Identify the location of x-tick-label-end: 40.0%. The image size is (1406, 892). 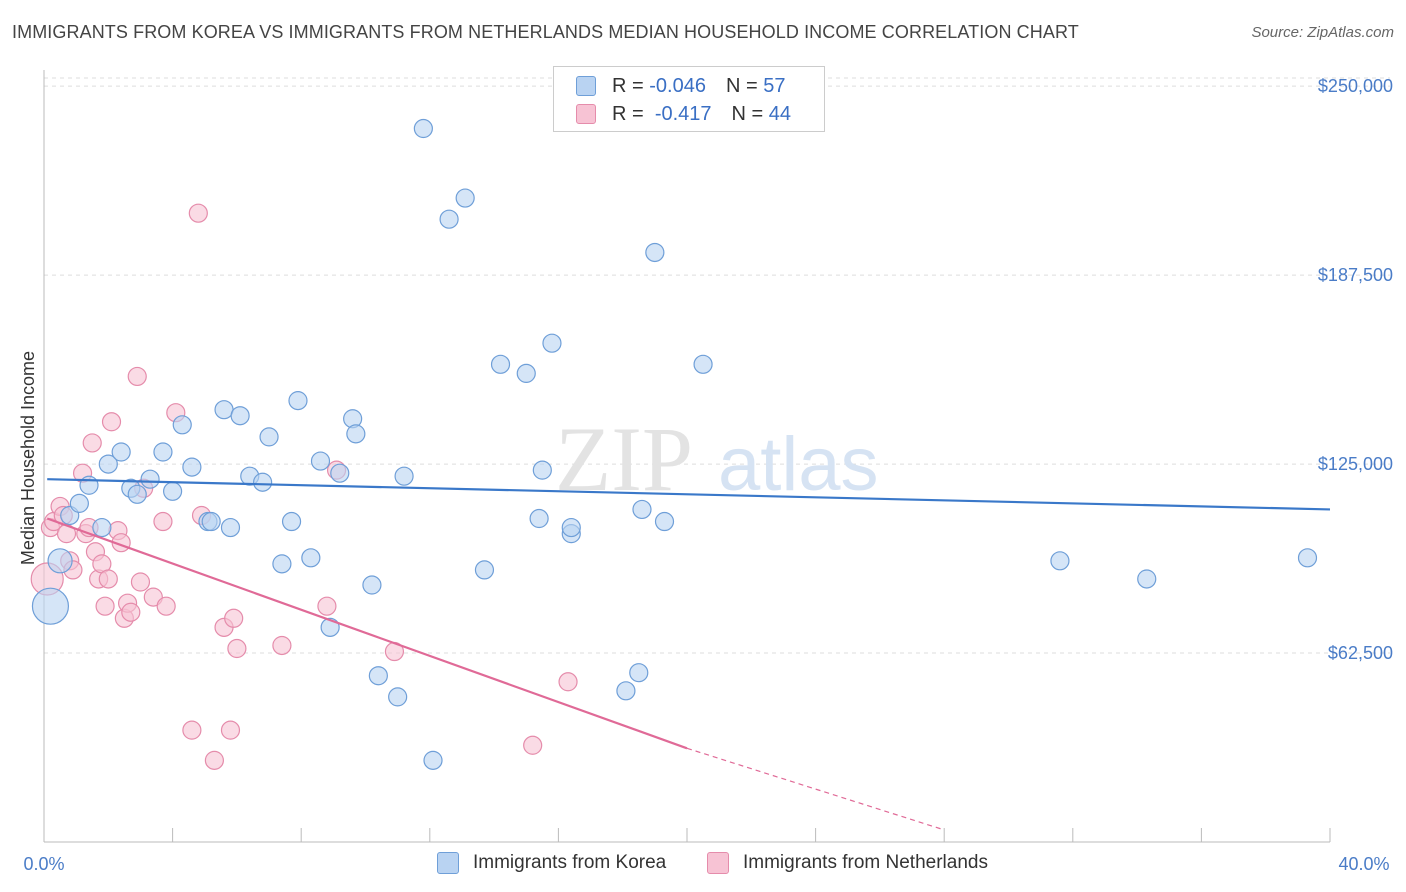
(1363, 864).